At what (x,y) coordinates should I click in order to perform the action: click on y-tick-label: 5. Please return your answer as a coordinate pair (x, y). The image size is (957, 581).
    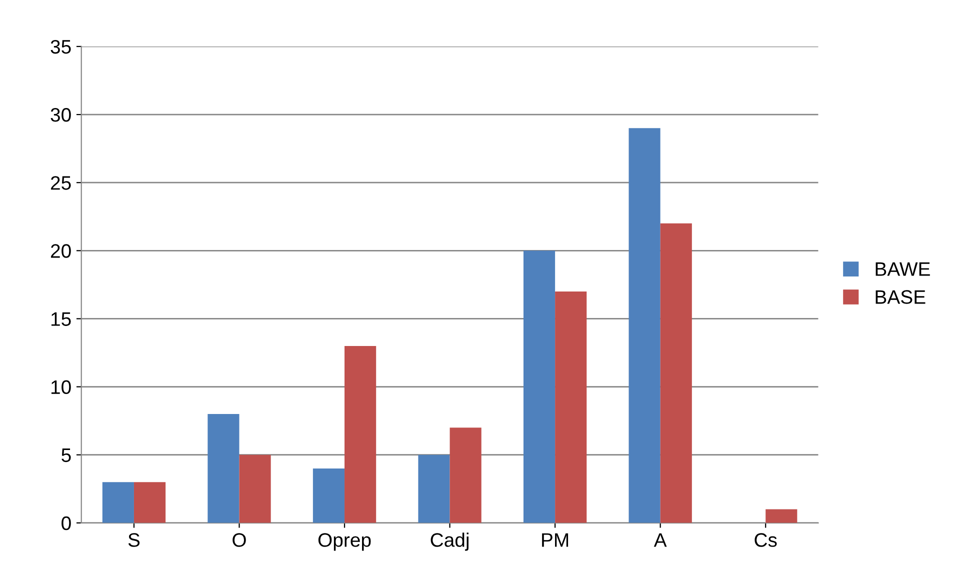
    Looking at the image, I should click on (66, 455).